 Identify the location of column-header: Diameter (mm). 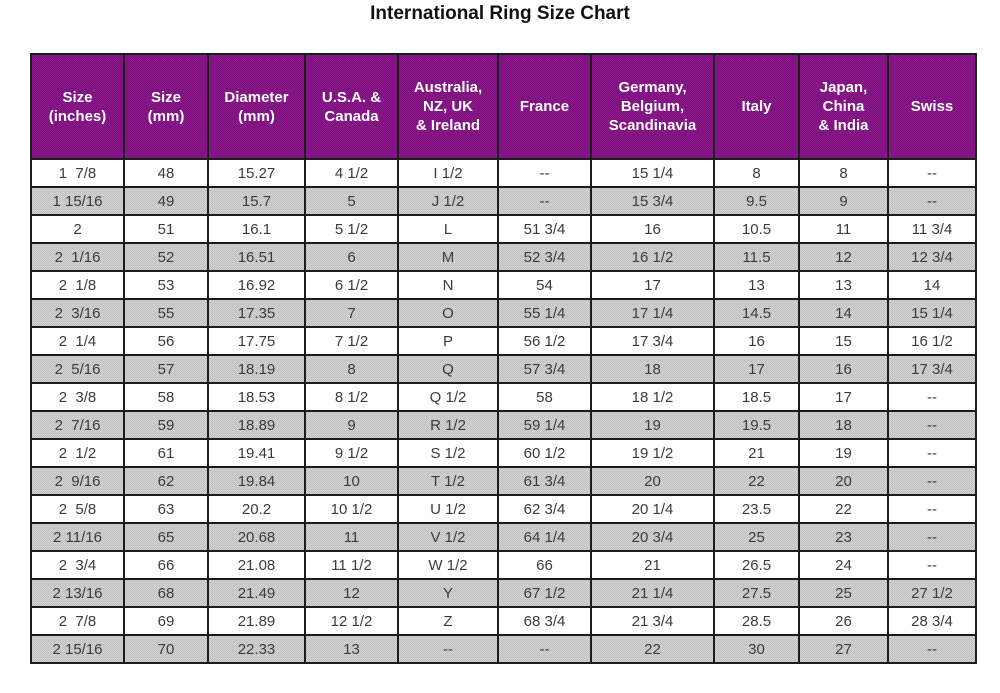
(256, 106).